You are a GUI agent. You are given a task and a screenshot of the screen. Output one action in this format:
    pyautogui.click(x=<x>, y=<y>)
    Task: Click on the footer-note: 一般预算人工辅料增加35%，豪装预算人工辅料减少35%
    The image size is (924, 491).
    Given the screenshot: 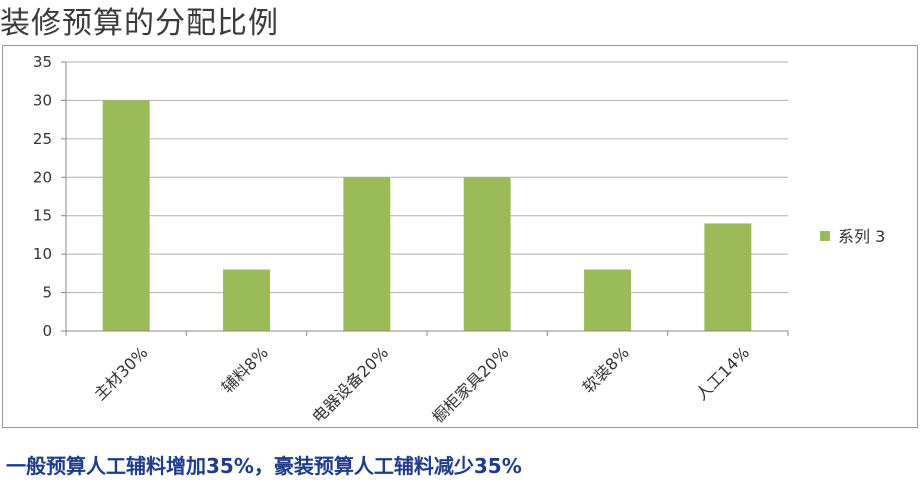 What is the action you would take?
    pyautogui.click(x=264, y=466)
    